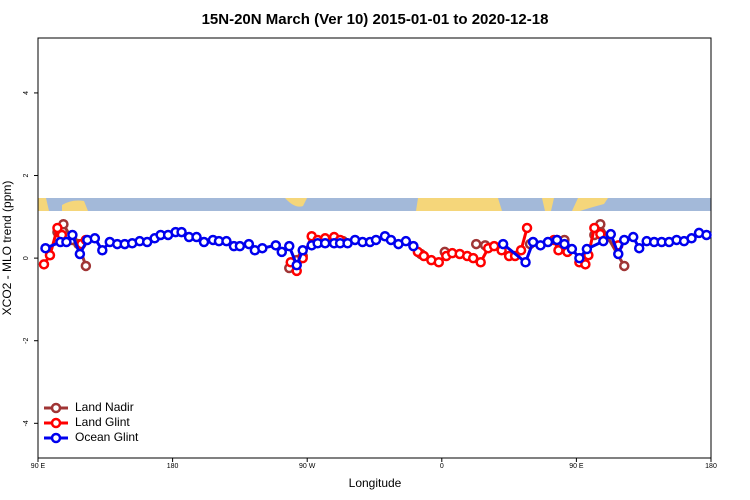 This screenshot has height=500, width=750. I want to click on x-axis-label: Longitude, so click(375, 483).